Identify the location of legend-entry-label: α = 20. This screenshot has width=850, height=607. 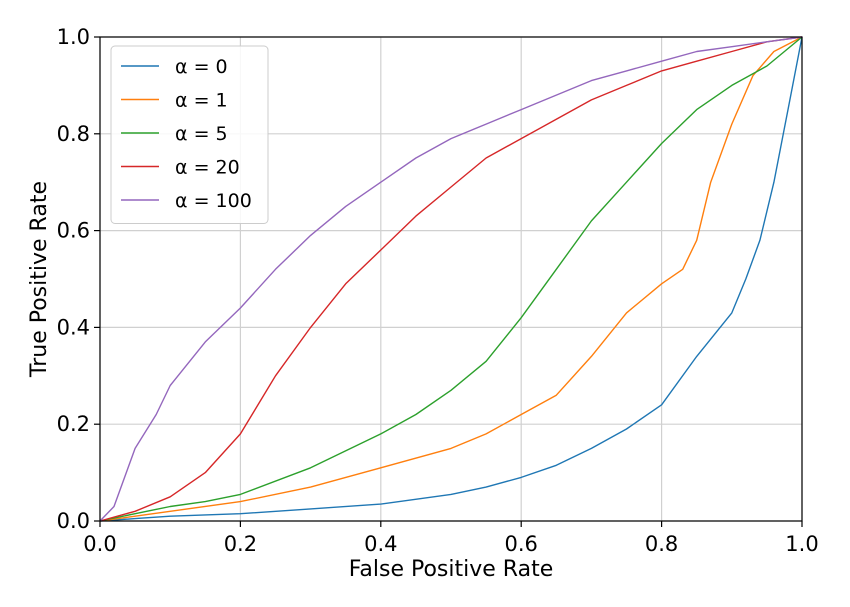
(207, 168).